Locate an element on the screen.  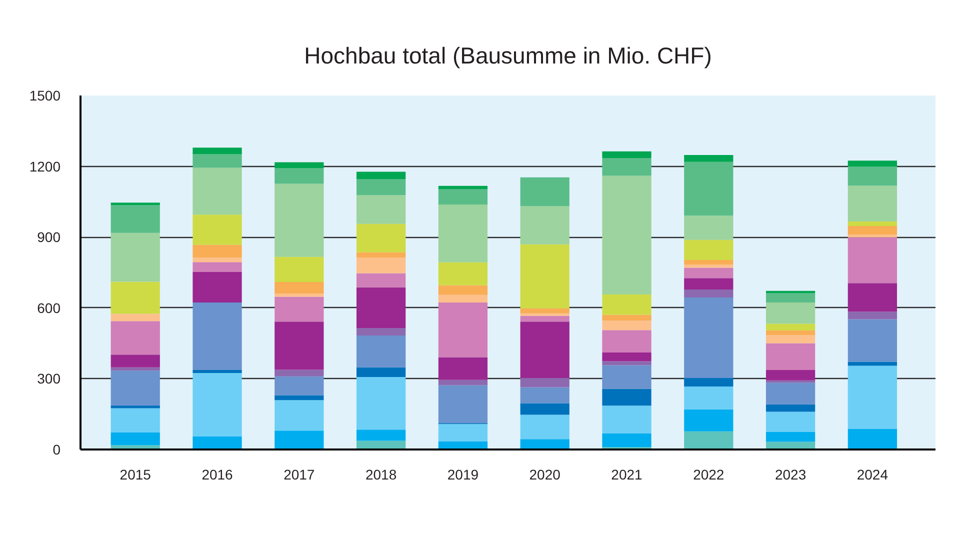
y-tick-label: 1500 is located at coordinates (45, 96).